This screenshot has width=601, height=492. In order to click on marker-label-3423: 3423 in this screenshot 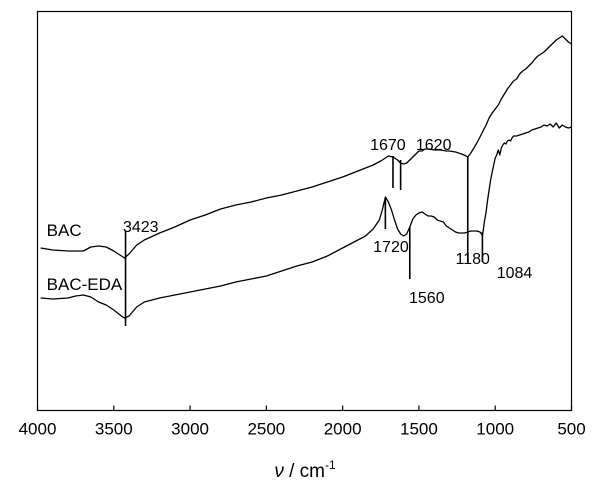, I will do `click(141, 227)`.